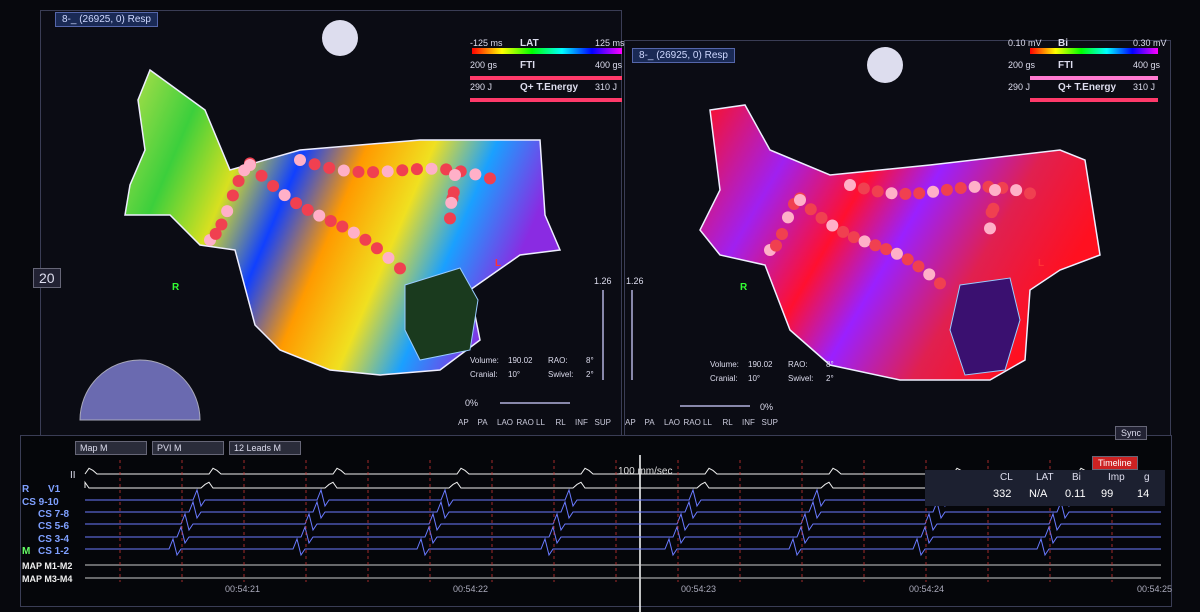 The width and height of the screenshot is (1200, 612). What do you see at coordinates (1041, 263) in the screenshot?
I see `marker-label: L` at bounding box center [1041, 263].